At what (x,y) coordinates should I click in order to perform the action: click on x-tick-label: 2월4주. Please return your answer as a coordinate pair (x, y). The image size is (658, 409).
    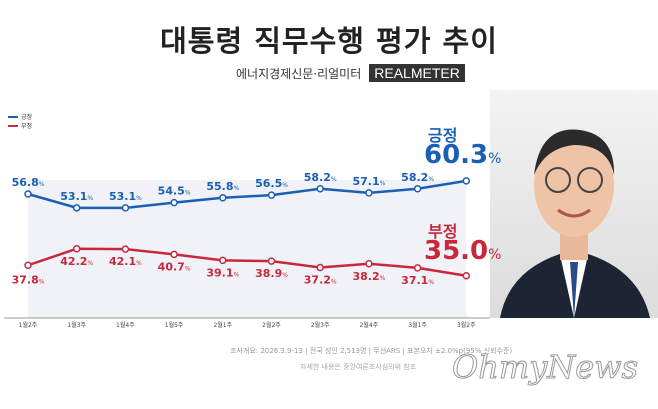
    Looking at the image, I should click on (369, 325).